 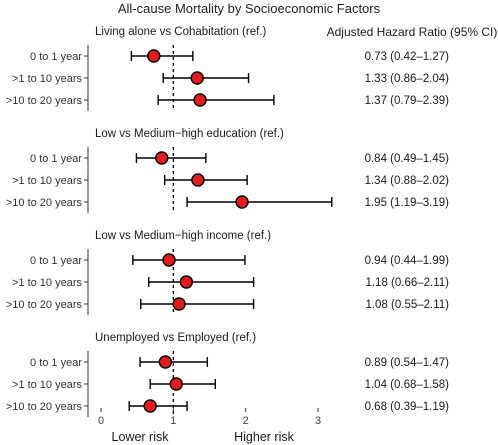 What do you see at coordinates (407, 181) in the screenshot?
I see `hazard-ratio-text: 1.34 (0.88–2.02)` at bounding box center [407, 181].